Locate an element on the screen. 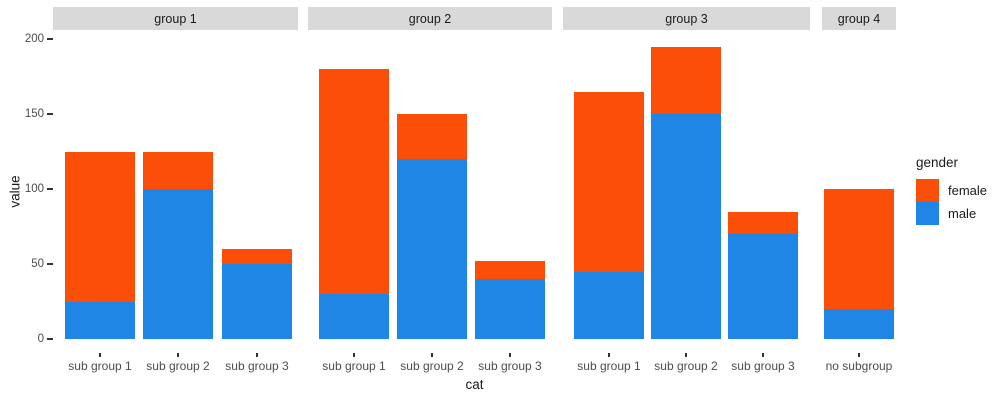 The height and width of the screenshot is (400, 1000). facet-strip: group 4 is located at coordinates (859, 18).